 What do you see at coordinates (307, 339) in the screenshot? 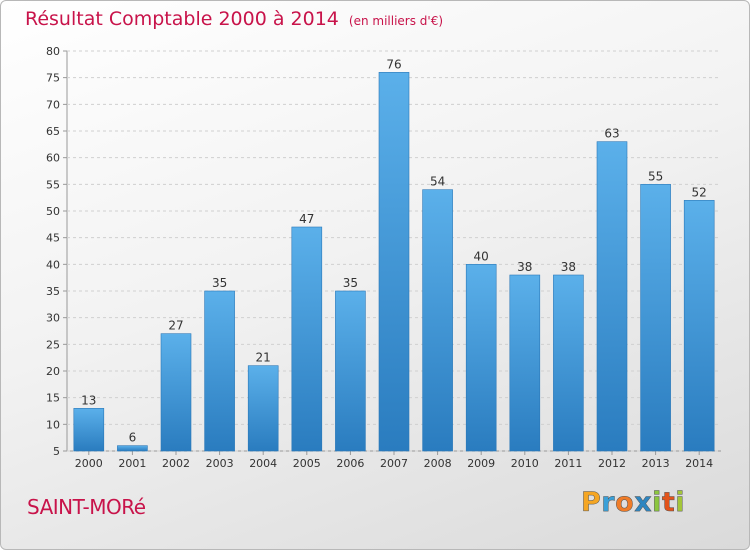
I see `bar-2005` at bounding box center [307, 339].